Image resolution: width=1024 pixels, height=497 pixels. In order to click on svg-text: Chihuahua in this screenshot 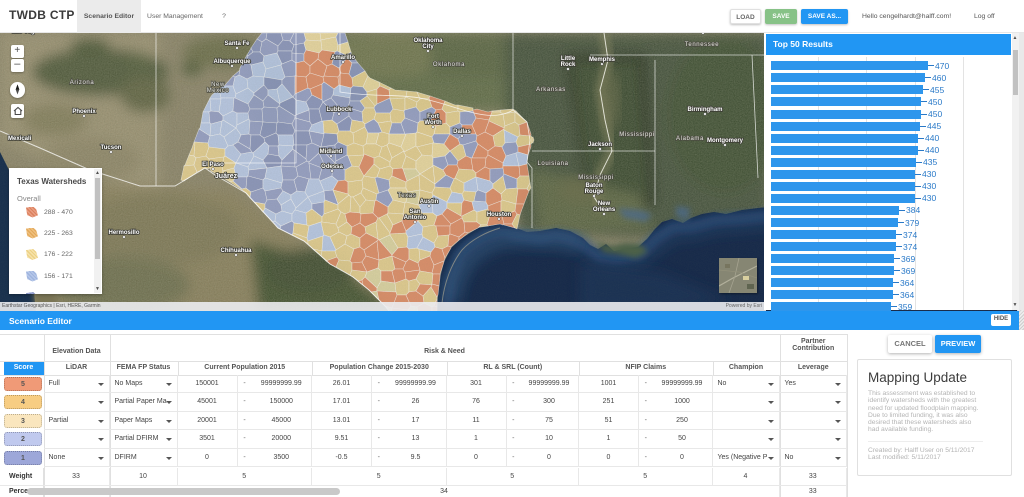, I will do `click(237, 251)`.